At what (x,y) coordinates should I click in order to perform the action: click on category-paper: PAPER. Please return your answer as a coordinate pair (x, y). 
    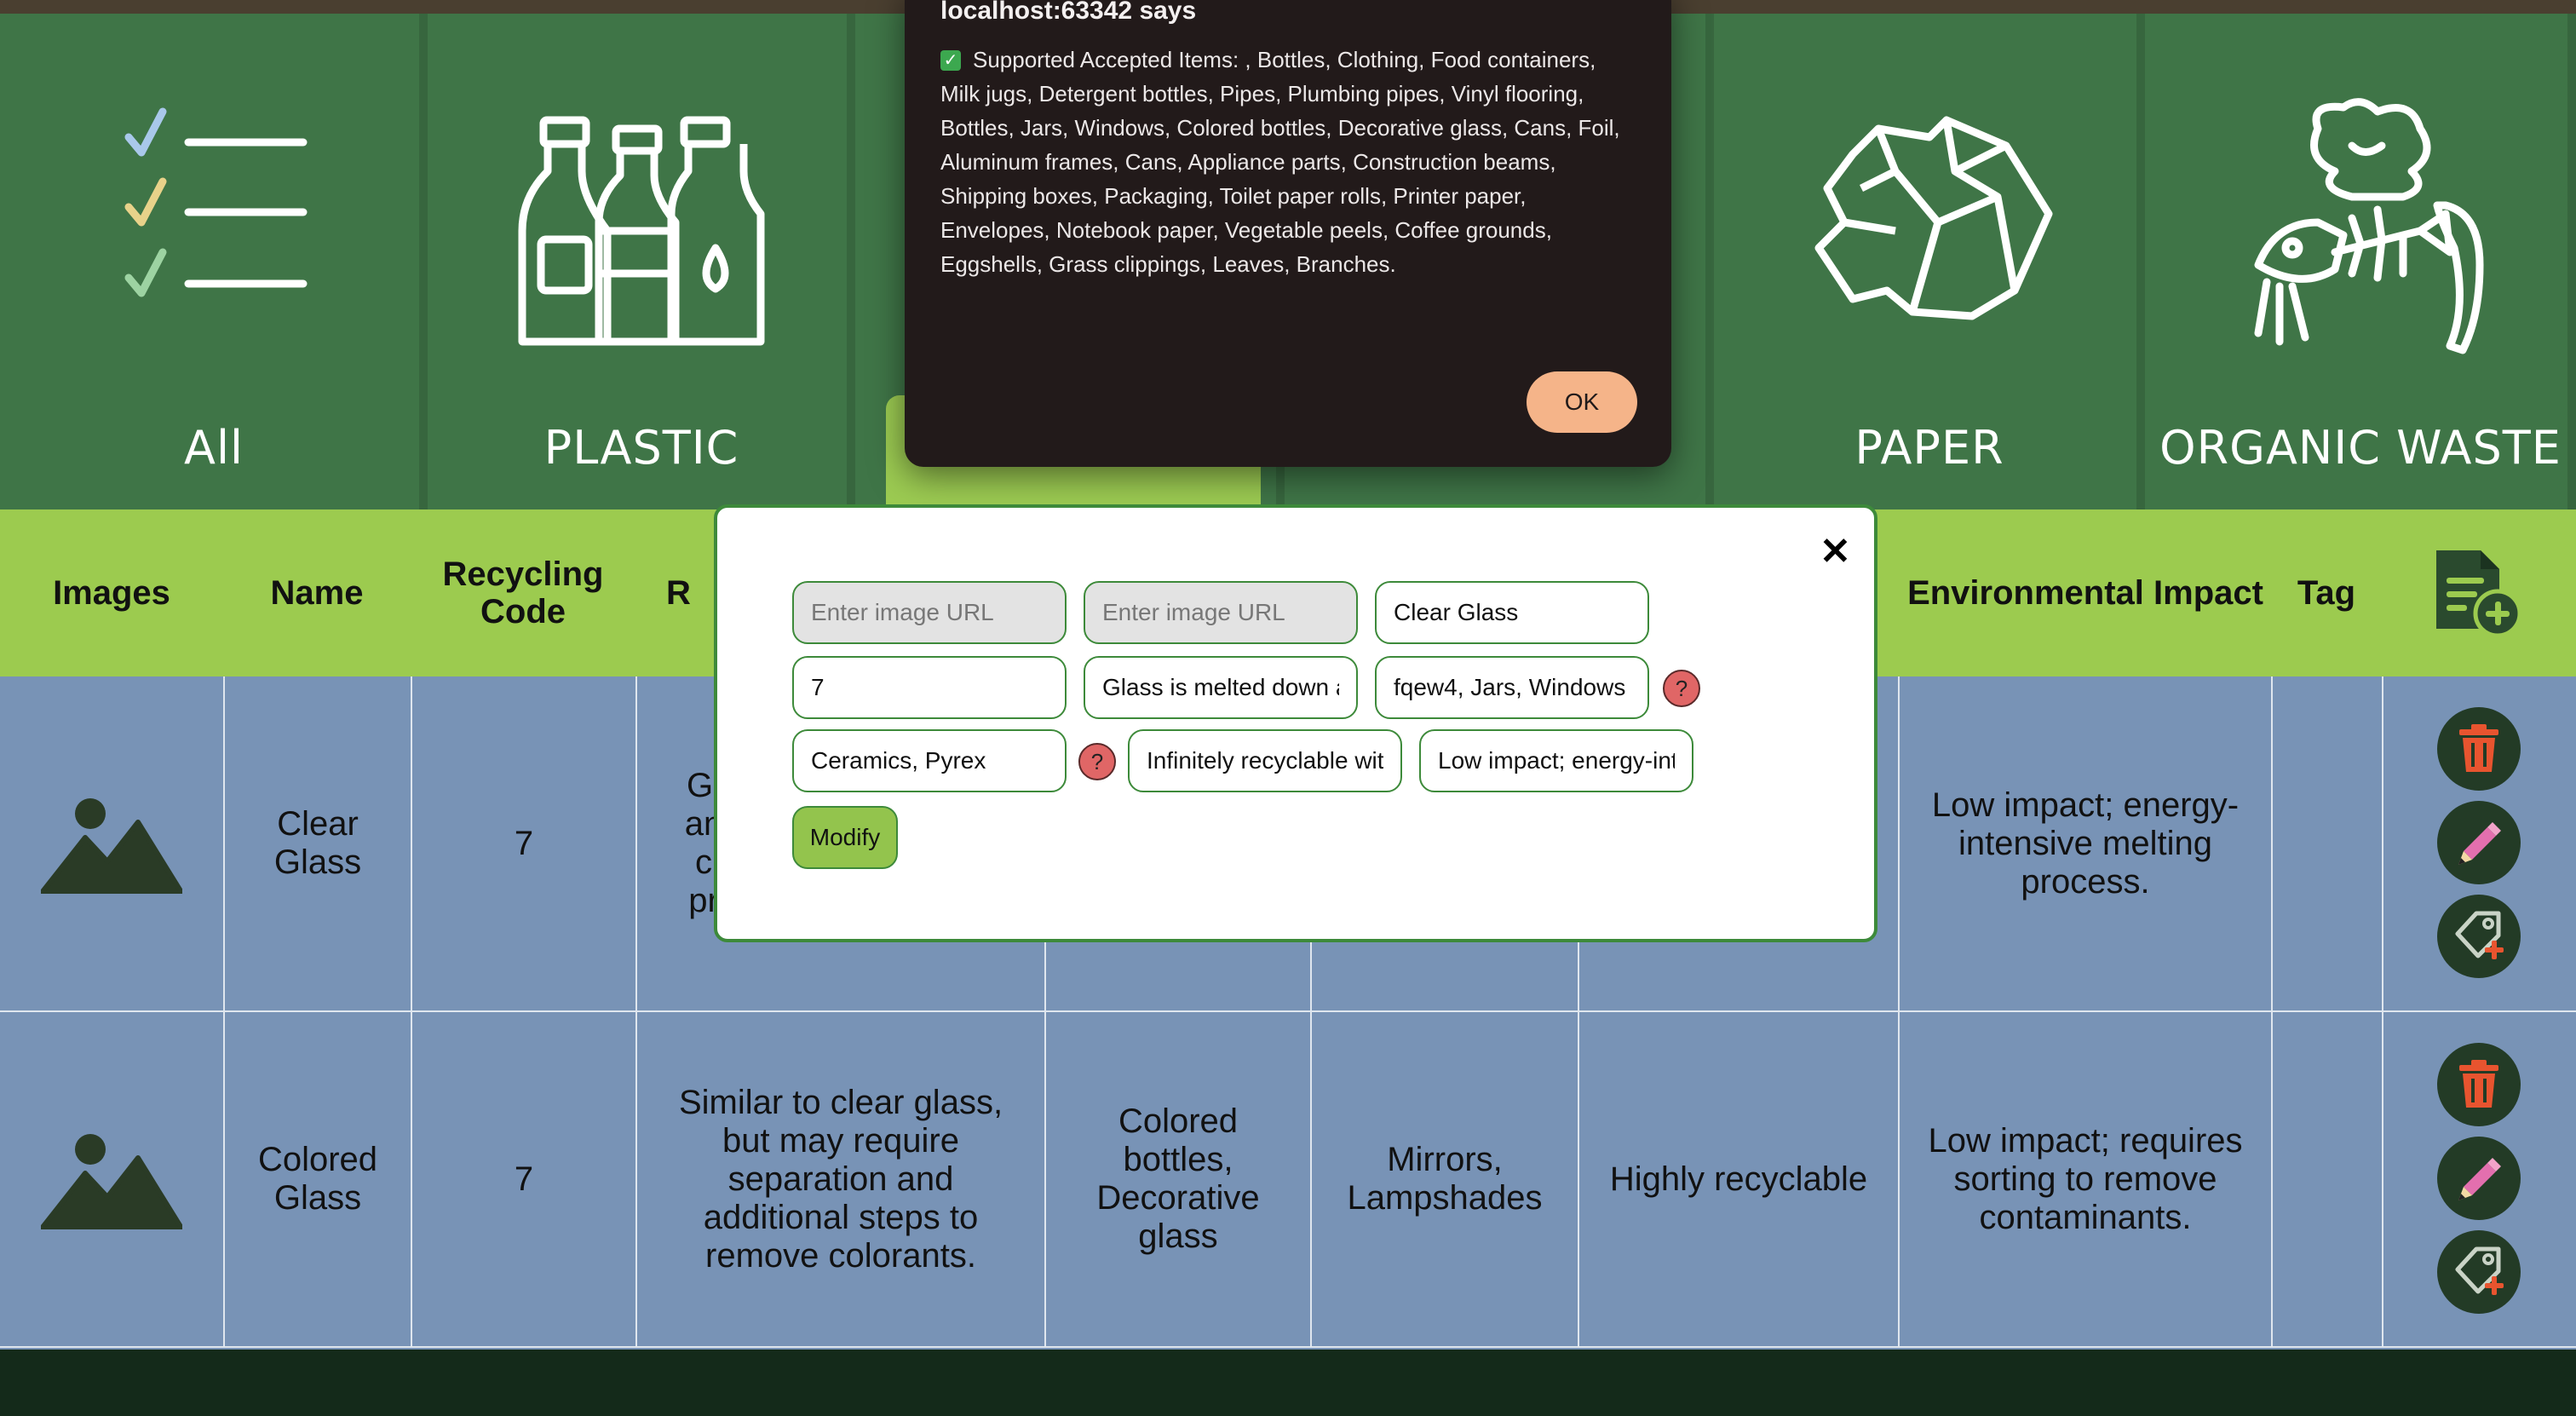
    Looking at the image, I should click on (1930, 261).